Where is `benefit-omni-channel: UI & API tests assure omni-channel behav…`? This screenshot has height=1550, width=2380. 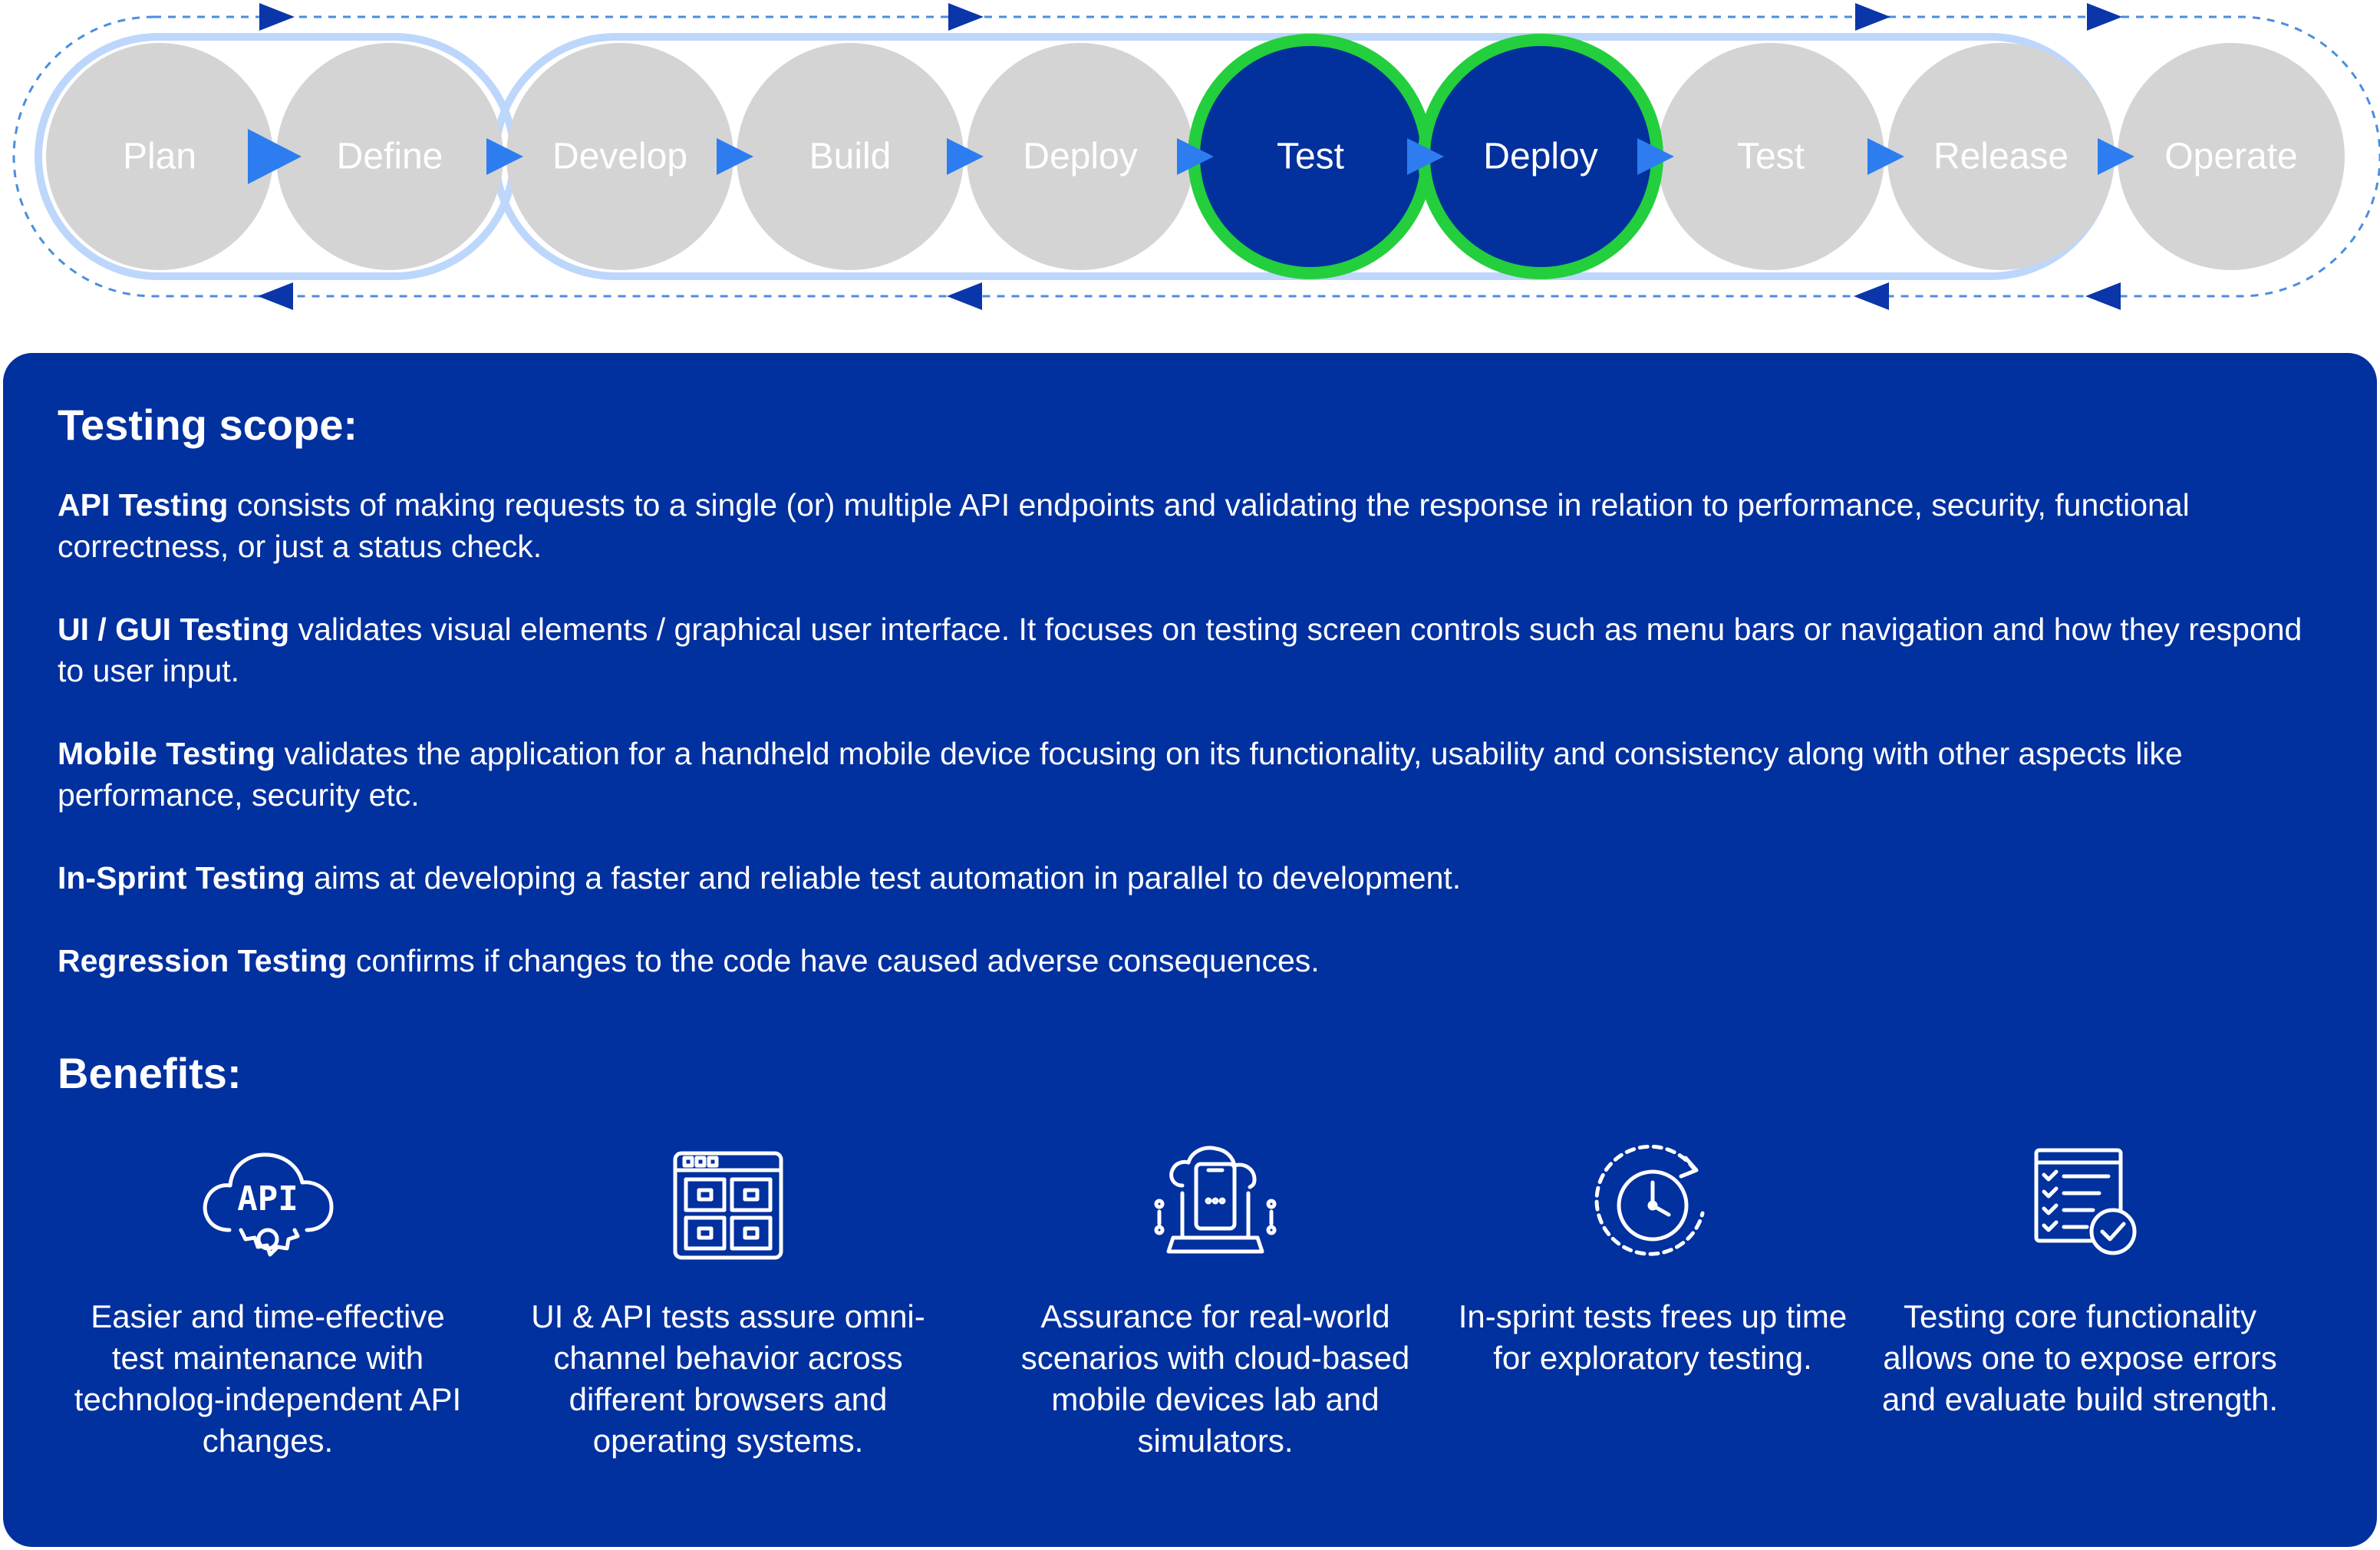 benefit-omni-channel: UI & API tests assure omni-channel behav… is located at coordinates (728, 1300).